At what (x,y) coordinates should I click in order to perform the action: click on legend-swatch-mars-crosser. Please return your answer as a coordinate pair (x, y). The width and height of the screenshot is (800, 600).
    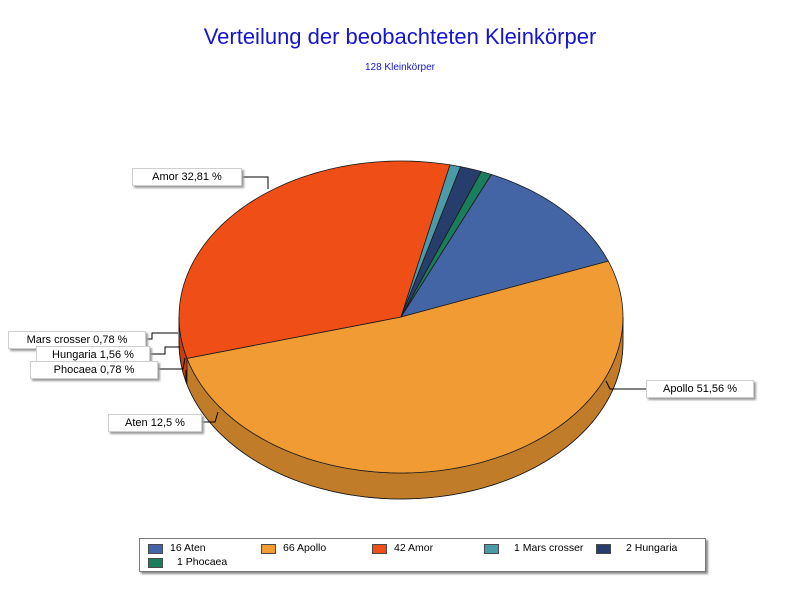
    Looking at the image, I should click on (491, 549).